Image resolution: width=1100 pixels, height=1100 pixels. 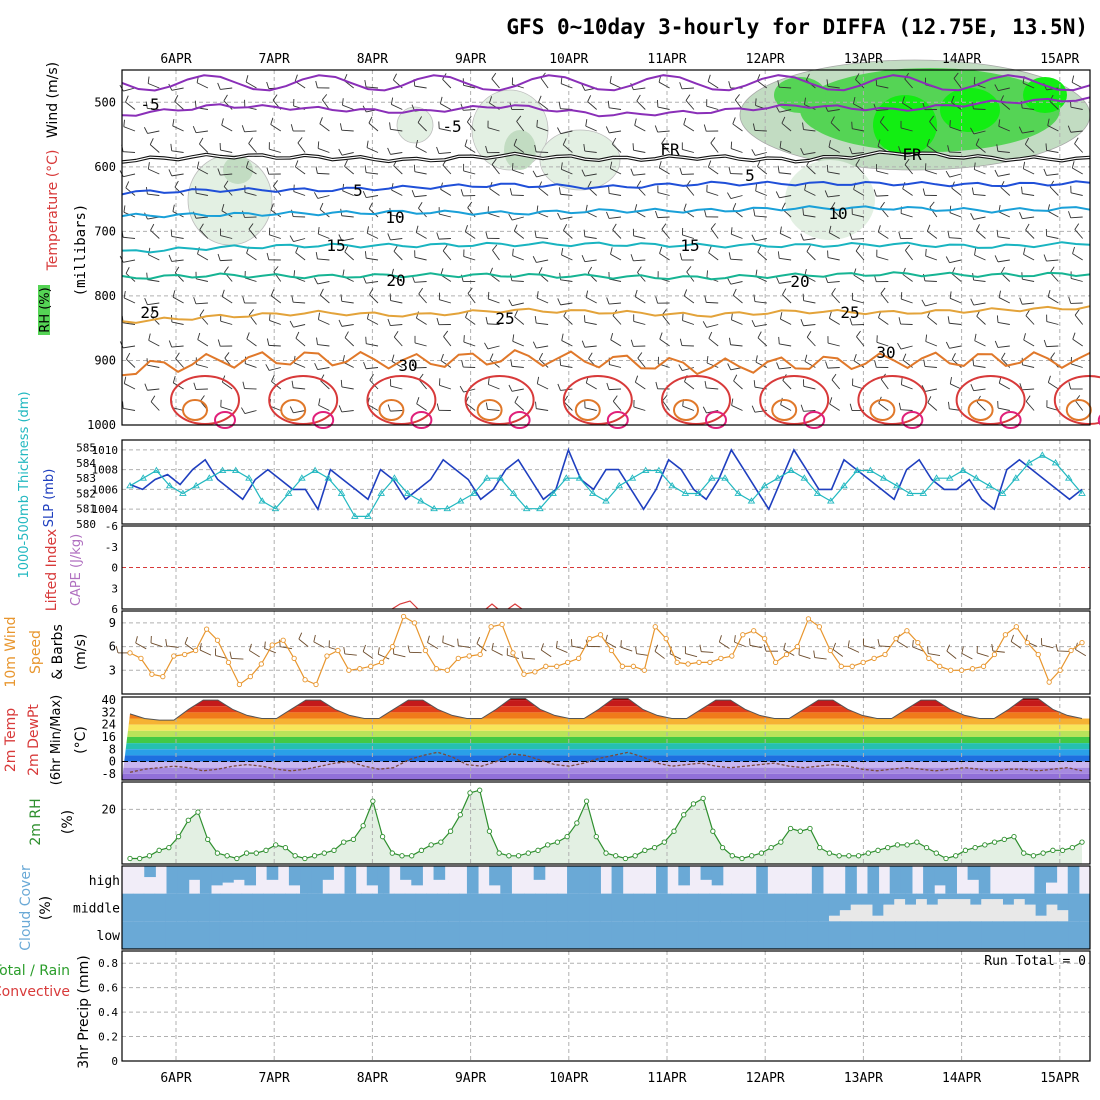 I want to click on precip-tick-0.6: 0.6, so click(x=108, y=988).